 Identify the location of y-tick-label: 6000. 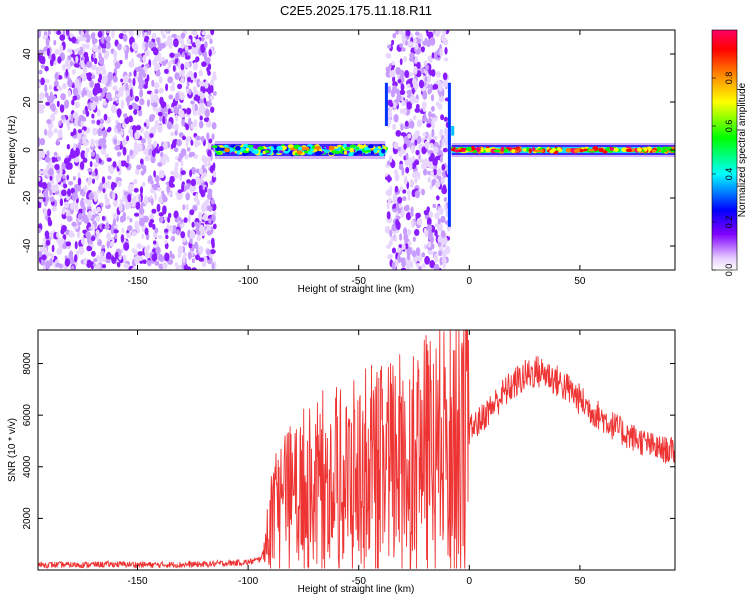
(27, 415).